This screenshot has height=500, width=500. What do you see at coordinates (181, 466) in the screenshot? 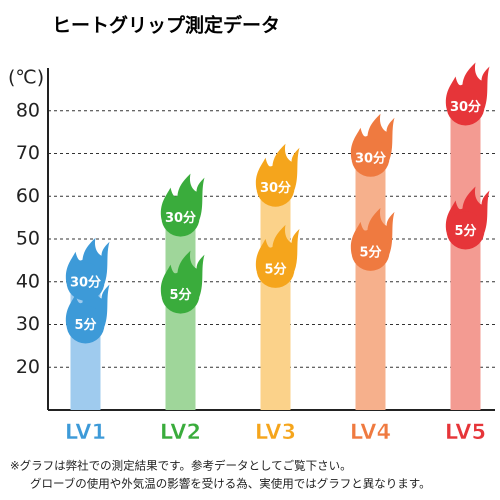
I see `note: ※グラフは弊社での測定結果です。参考データとしてご覧下さい。` at bounding box center [181, 466].